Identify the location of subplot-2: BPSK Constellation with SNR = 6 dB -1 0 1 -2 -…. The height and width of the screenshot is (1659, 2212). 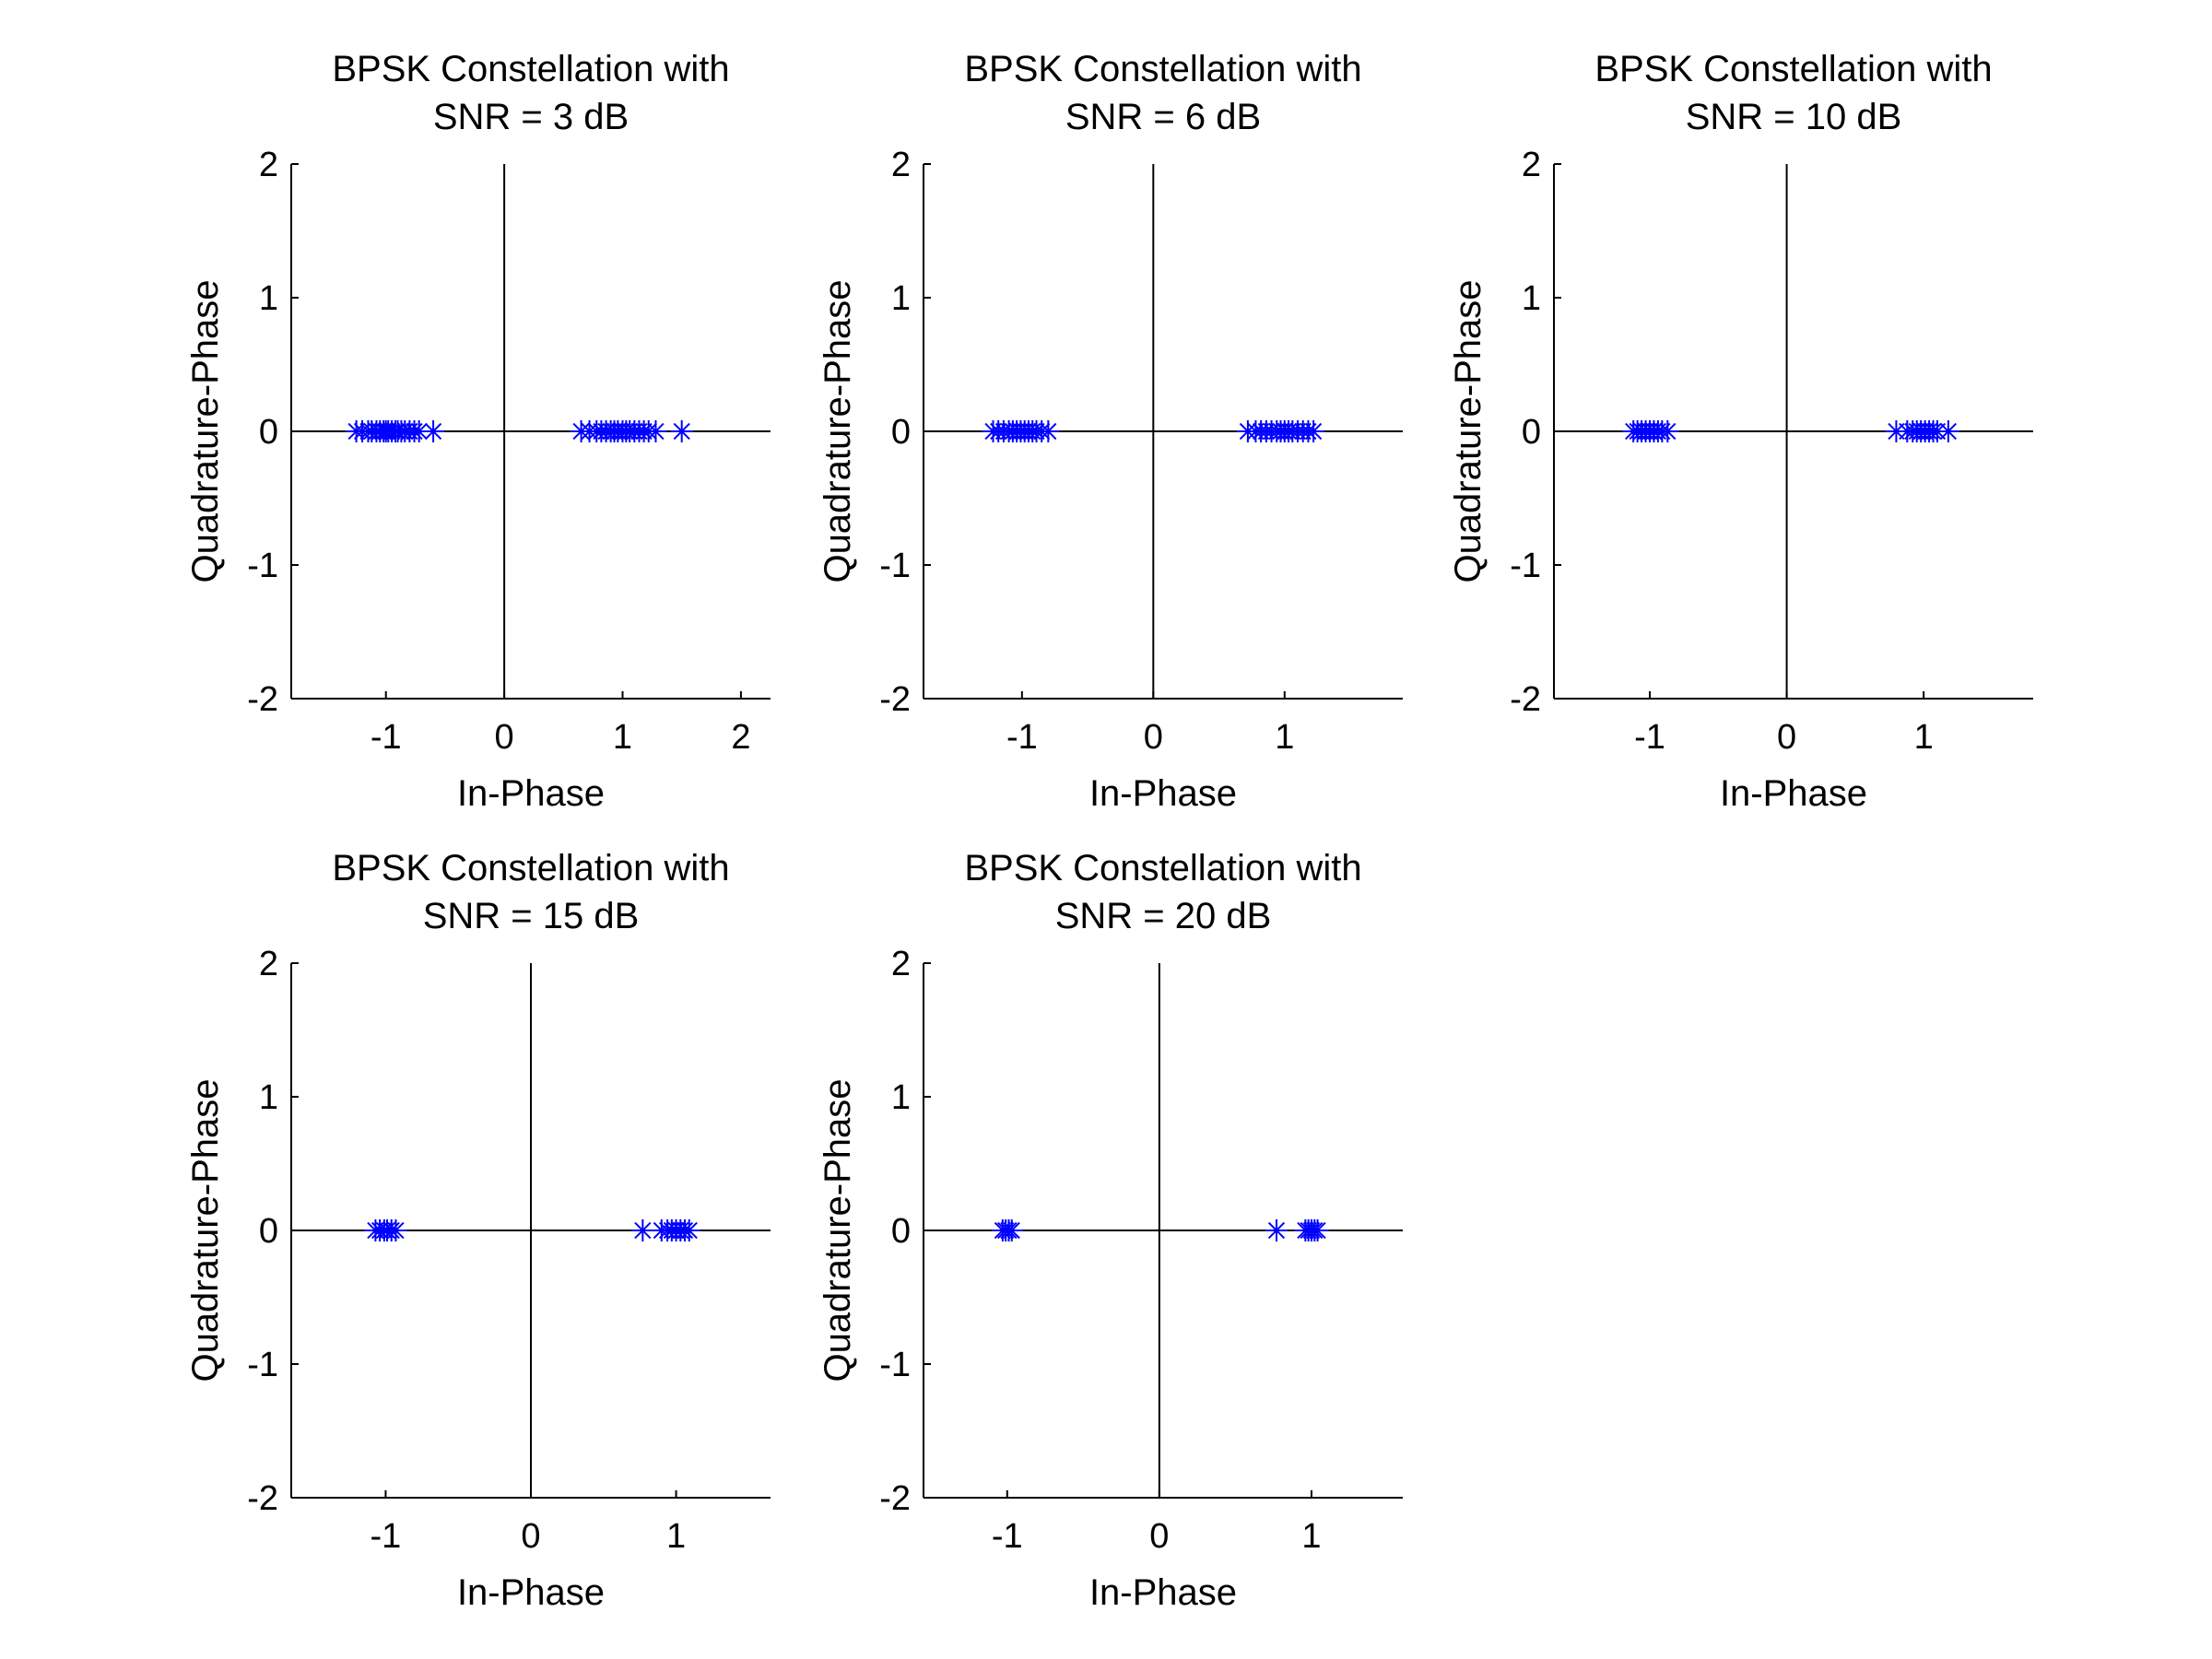
(1110, 431).